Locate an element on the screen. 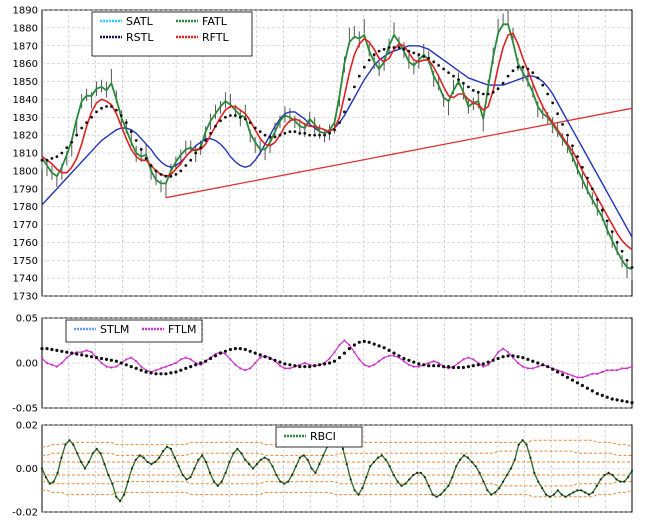 This screenshot has height=521, width=650. y-tick-label: 1840 is located at coordinates (25, 100).